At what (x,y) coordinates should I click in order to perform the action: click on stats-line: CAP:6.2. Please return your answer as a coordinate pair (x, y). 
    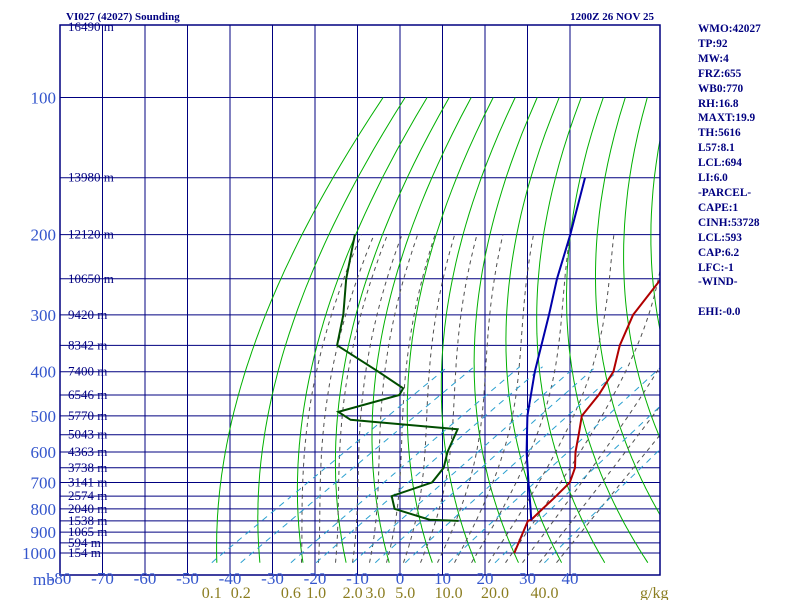
    Looking at the image, I should click on (719, 252).